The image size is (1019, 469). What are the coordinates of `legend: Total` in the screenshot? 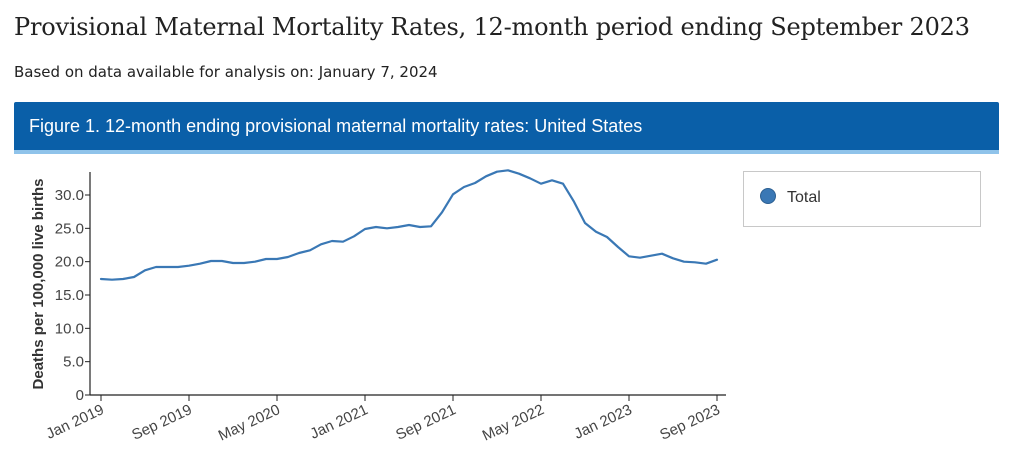 It's located at (862, 199).